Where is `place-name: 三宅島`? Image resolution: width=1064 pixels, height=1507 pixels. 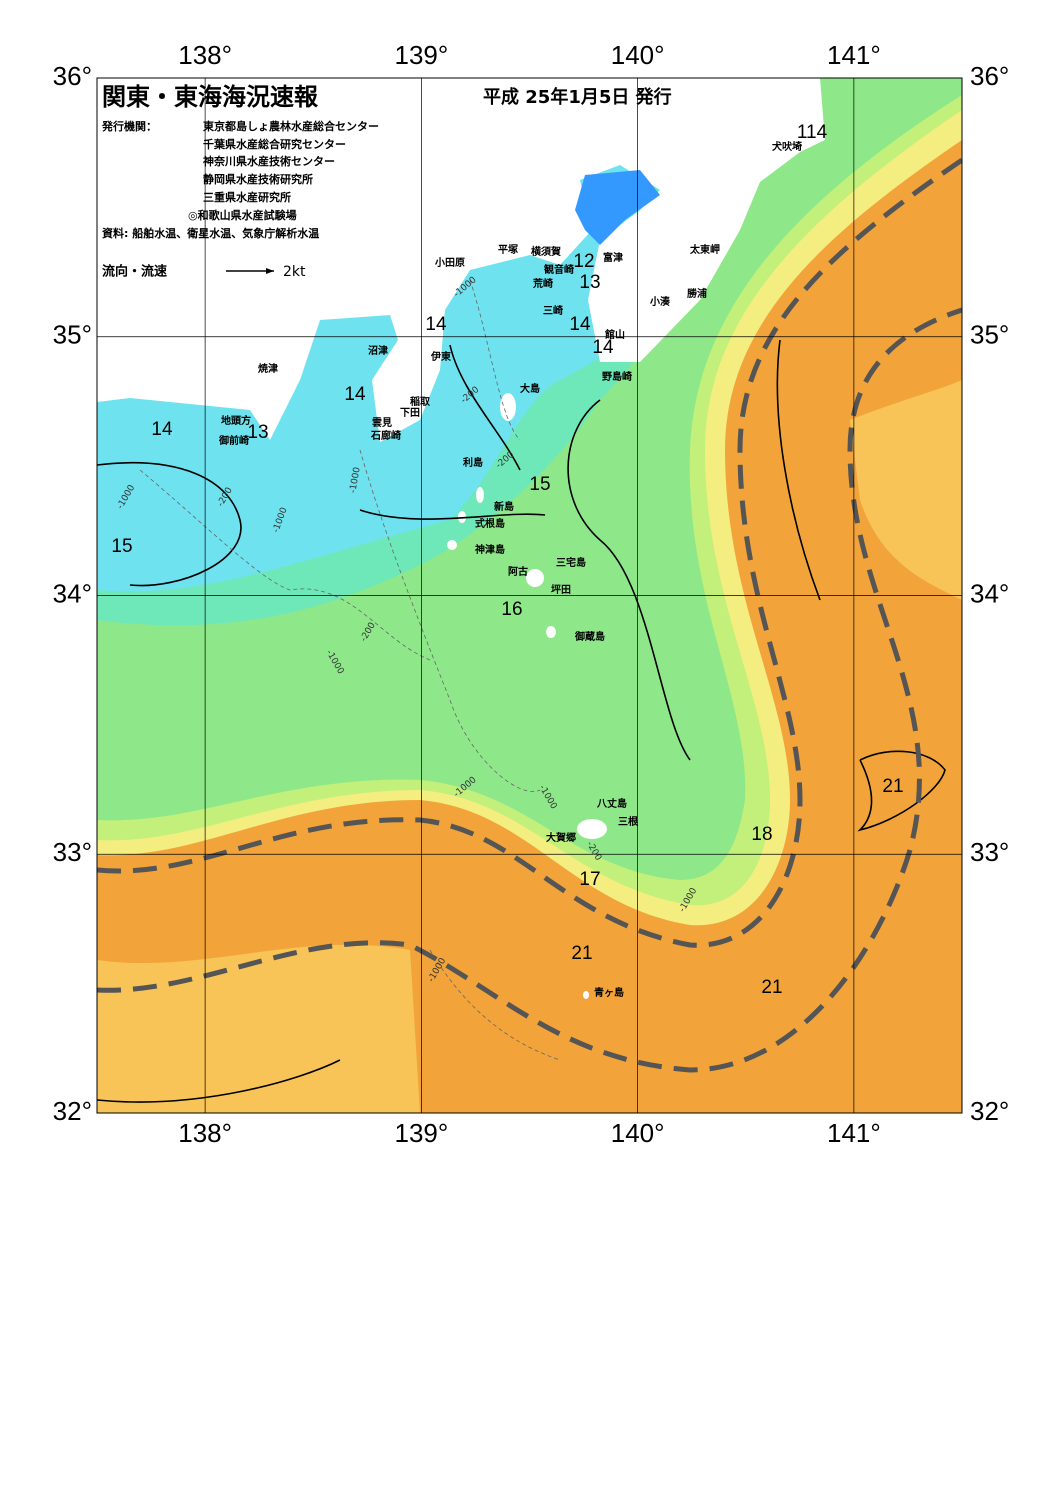
place-name: 三宅島 is located at coordinates (571, 562).